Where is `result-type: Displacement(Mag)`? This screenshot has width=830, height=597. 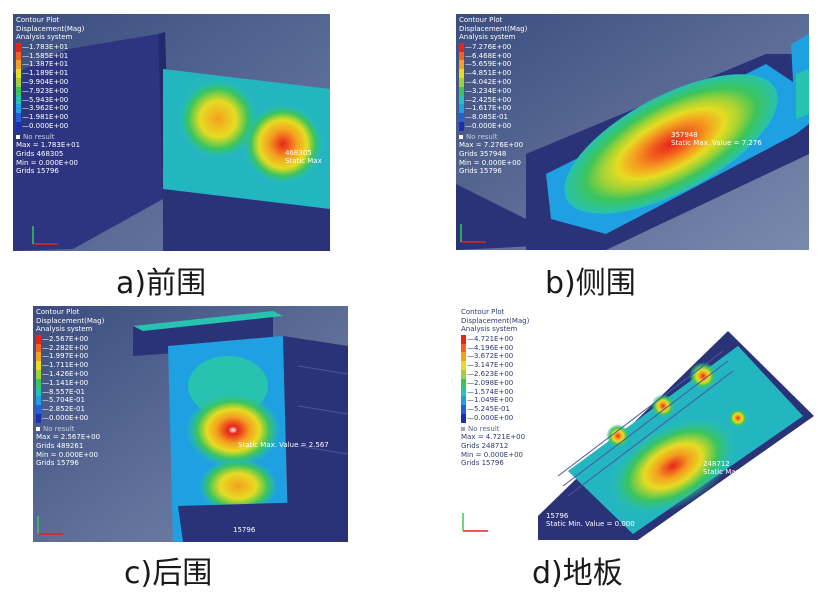 result-type: Displacement(Mag) is located at coordinates (70, 320).